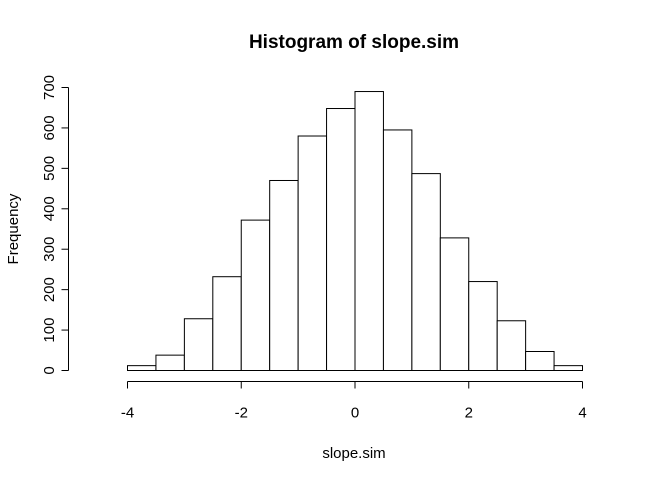  I want to click on y-tick-label: 600, so click(49, 127).